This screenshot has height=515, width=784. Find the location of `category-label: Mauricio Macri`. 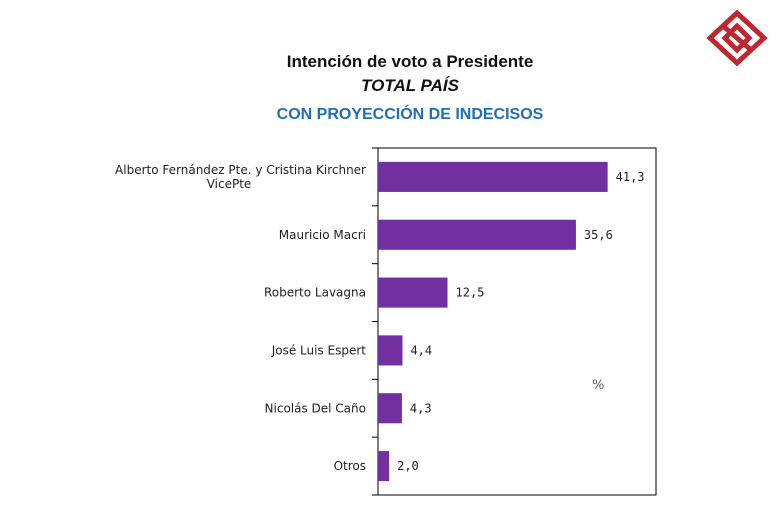

category-label: Mauricio Macri is located at coordinates (322, 235).